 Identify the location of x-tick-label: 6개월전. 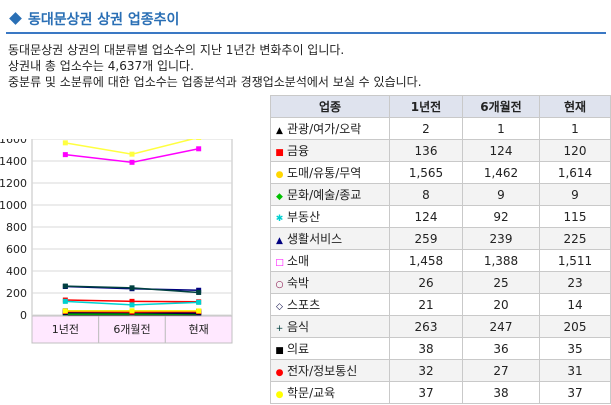
(131, 329).